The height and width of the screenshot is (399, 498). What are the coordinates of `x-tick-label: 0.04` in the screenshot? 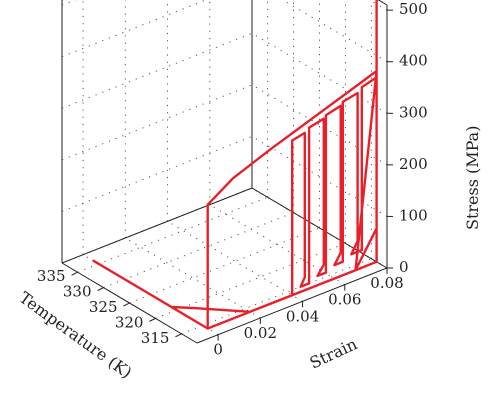 It's located at (302, 316).